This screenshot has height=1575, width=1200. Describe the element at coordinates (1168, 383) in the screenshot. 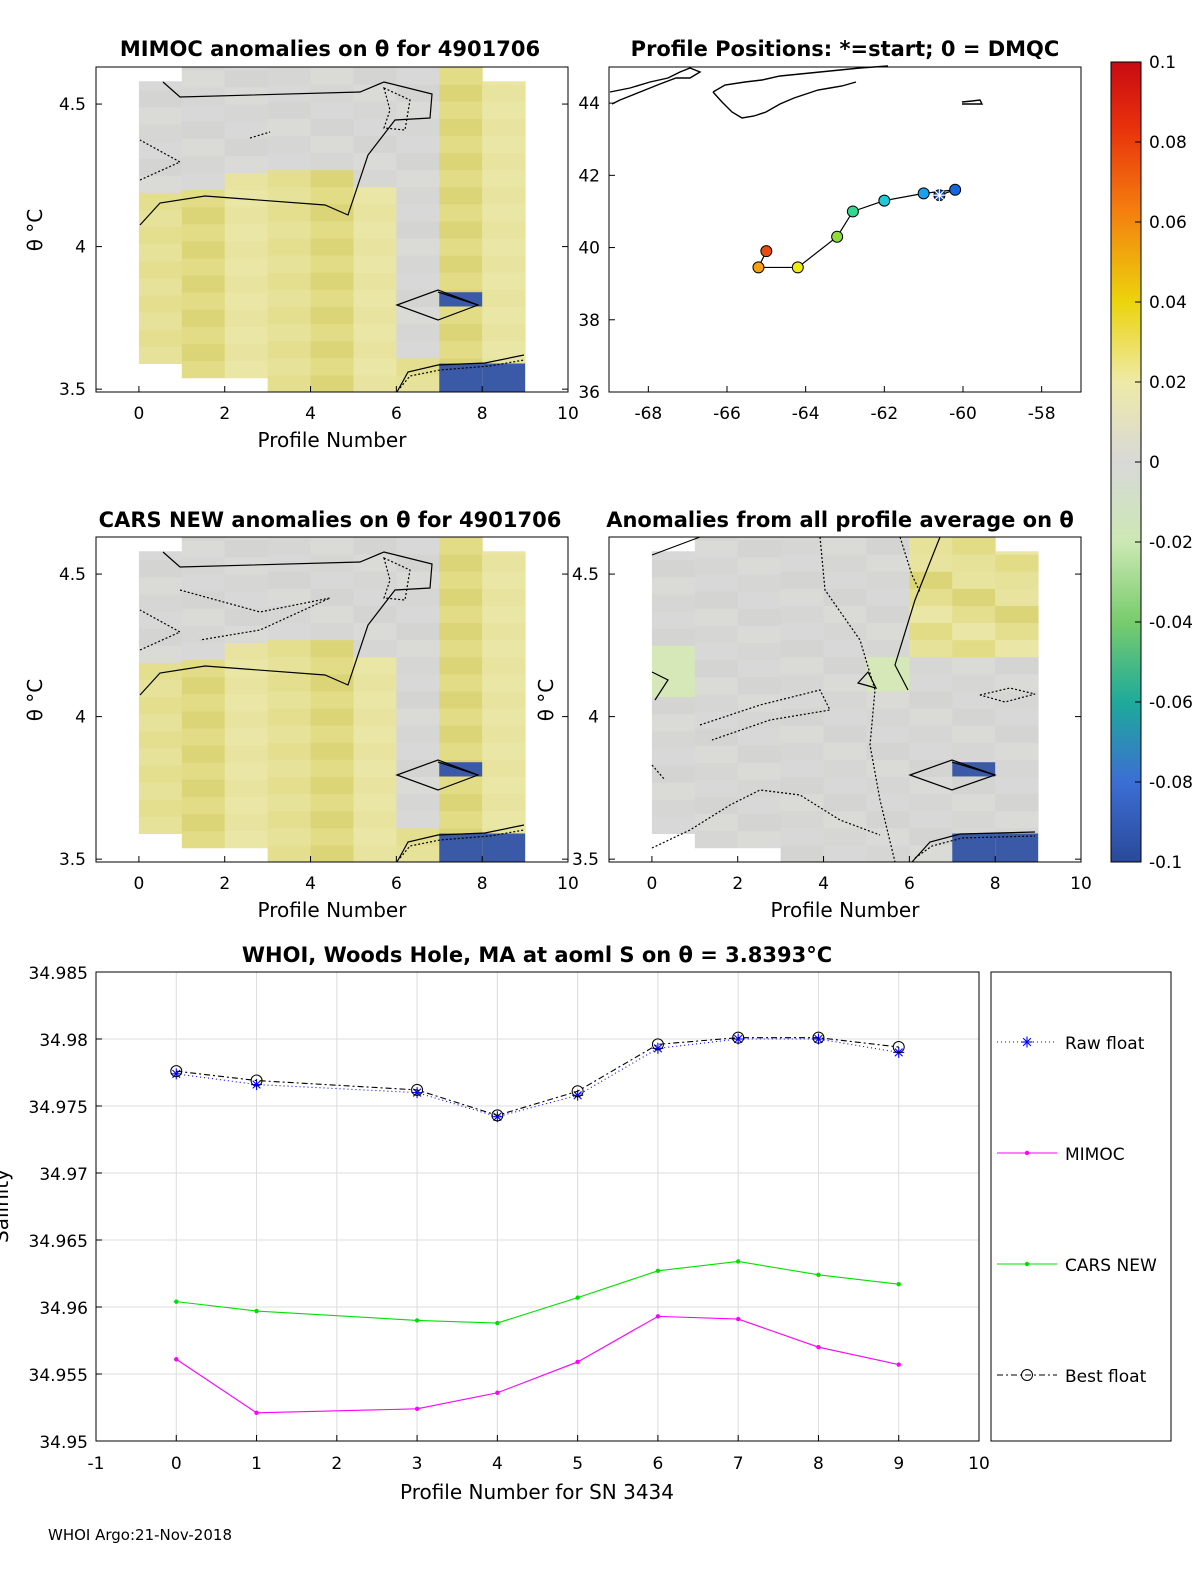

I see `colorbar-tick-label: 0.02` at that location.